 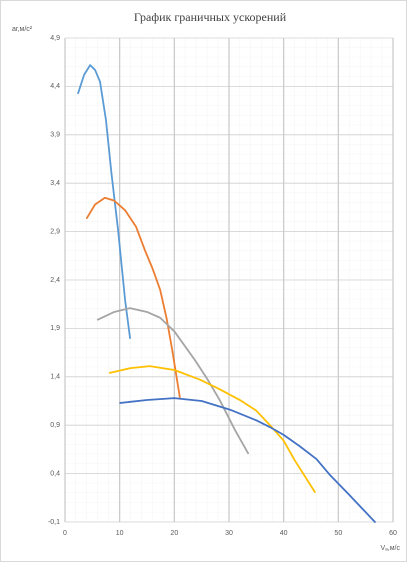 What do you see at coordinates (55, 86) in the screenshot?
I see `y-tick-label: 4,4` at bounding box center [55, 86].